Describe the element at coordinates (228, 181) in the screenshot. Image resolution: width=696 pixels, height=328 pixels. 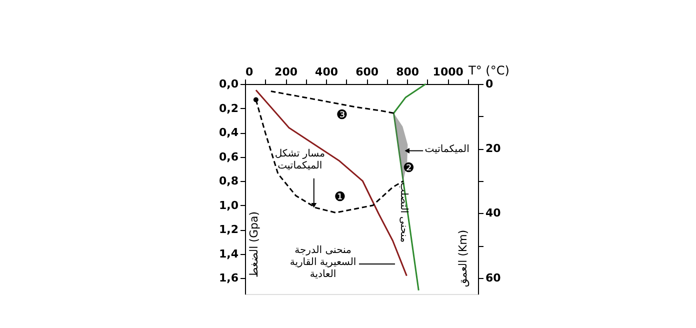
I see `y-tick-label: 0,8` at that location.